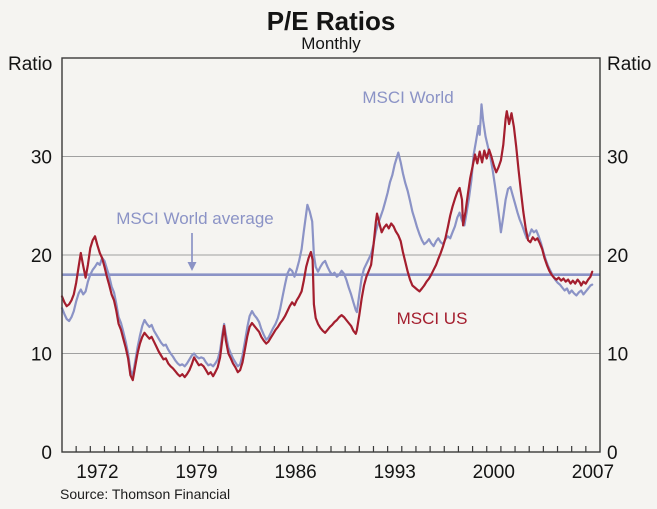 The height and width of the screenshot is (509, 657). Describe the element at coordinates (432, 318) in the screenshot. I see `msci-us-series-label: MSCI US` at that location.